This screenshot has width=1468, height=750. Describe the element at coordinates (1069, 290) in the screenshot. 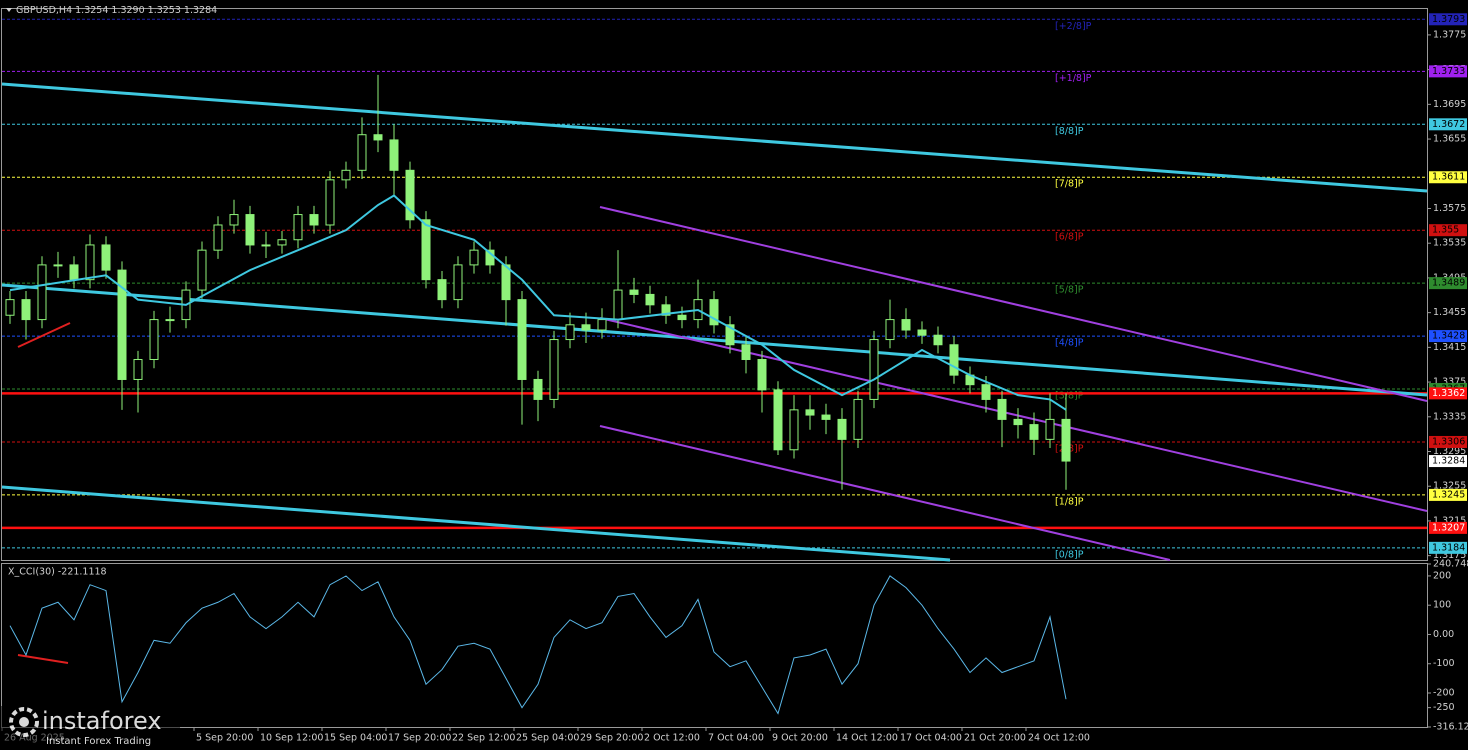

I see `level-label: [5/8]P` at that location.